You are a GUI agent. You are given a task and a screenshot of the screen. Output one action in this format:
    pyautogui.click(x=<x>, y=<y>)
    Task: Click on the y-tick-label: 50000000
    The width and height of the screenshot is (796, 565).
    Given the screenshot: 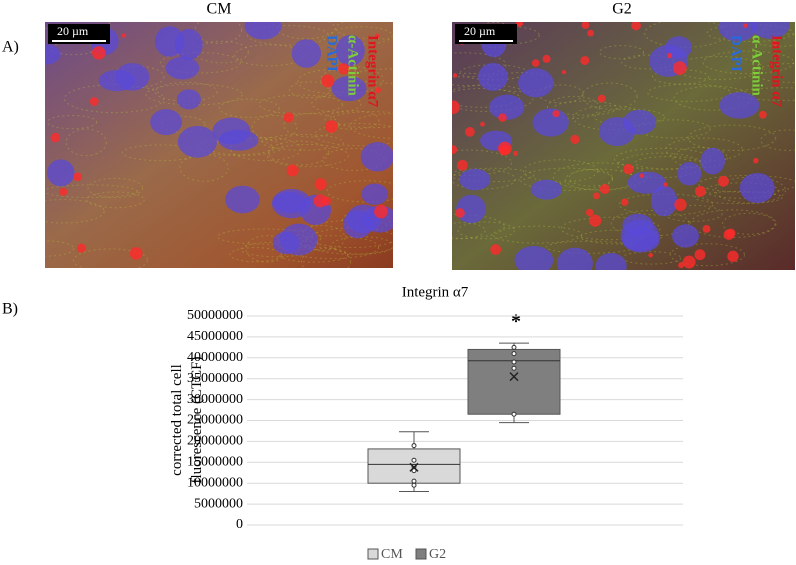 What is the action you would take?
    pyautogui.click(x=215, y=315)
    